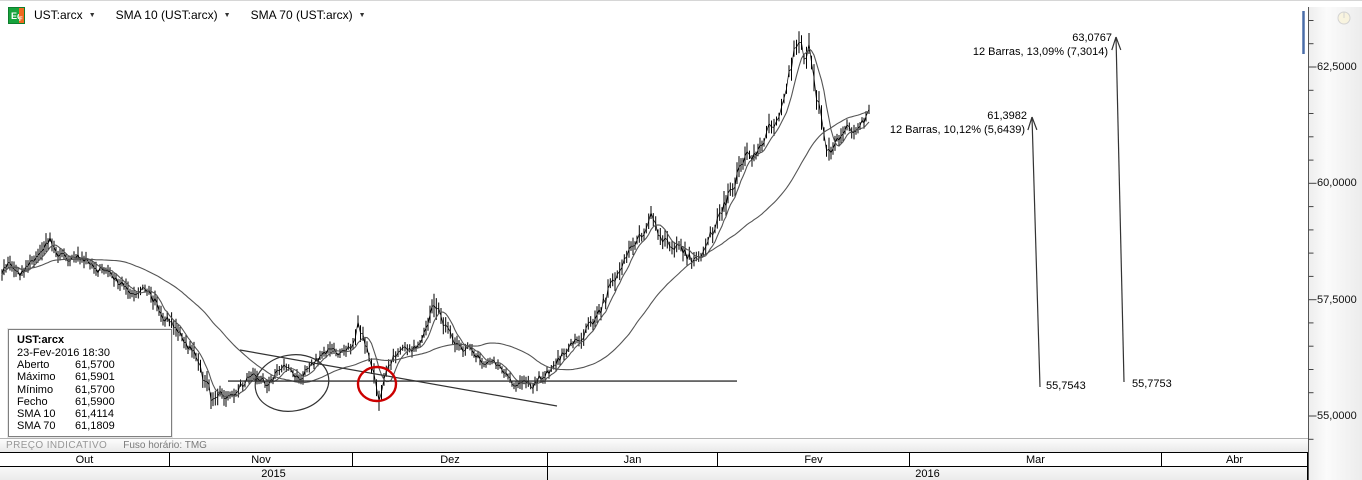 The height and width of the screenshot is (480, 1362). Describe the element at coordinates (1337, 416) in the screenshot. I see `y-axis-tick-label: 55,0000` at that location.